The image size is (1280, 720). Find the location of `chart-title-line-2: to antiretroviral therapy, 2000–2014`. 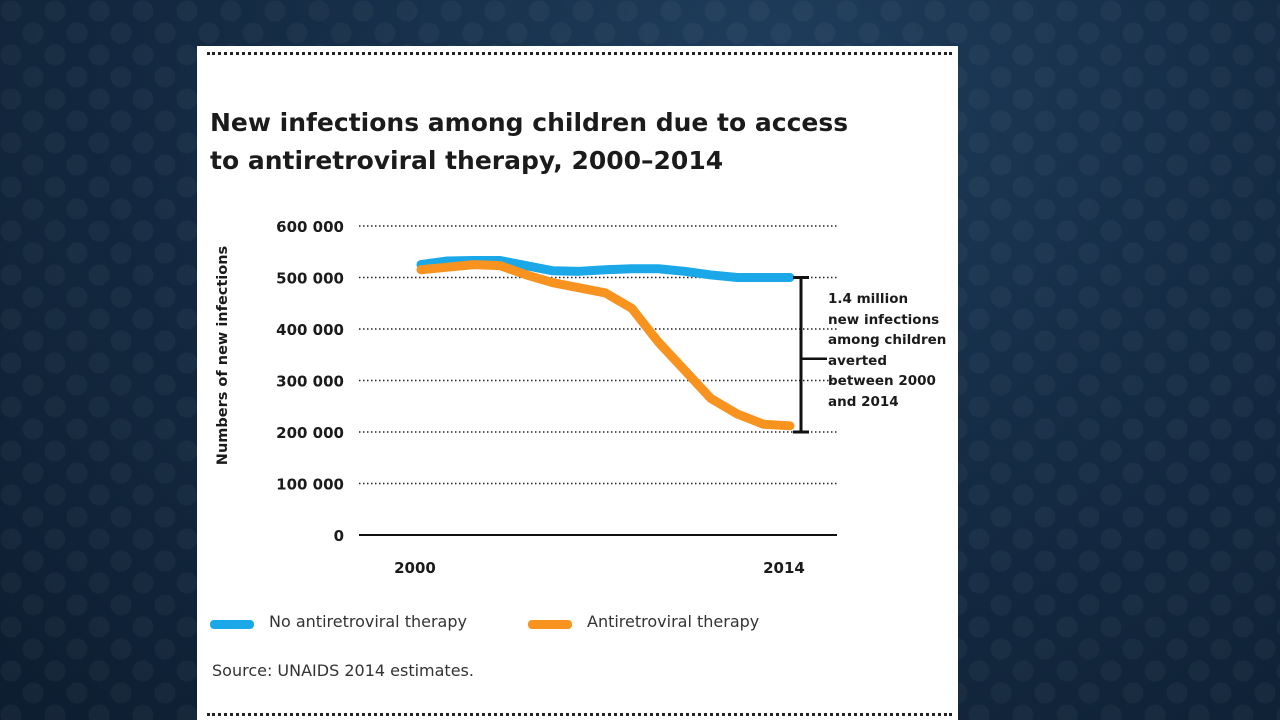

chart-title-line-2: to antiretroviral therapy, 2000–2014 is located at coordinates (467, 160).